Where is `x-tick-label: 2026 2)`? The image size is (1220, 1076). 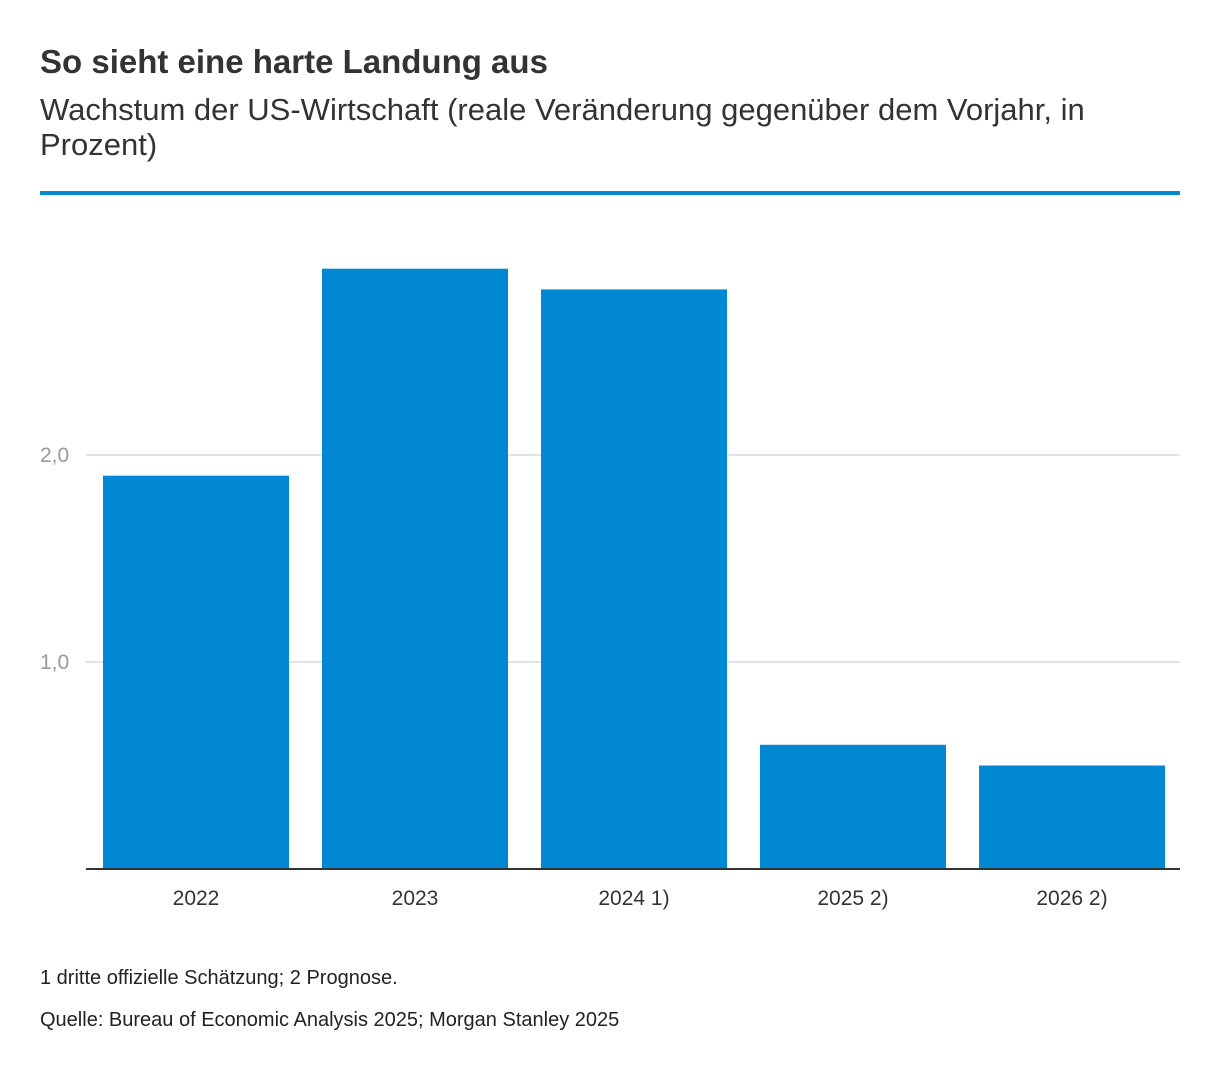
x-tick-label: 2026 2) is located at coordinates (1071, 898).